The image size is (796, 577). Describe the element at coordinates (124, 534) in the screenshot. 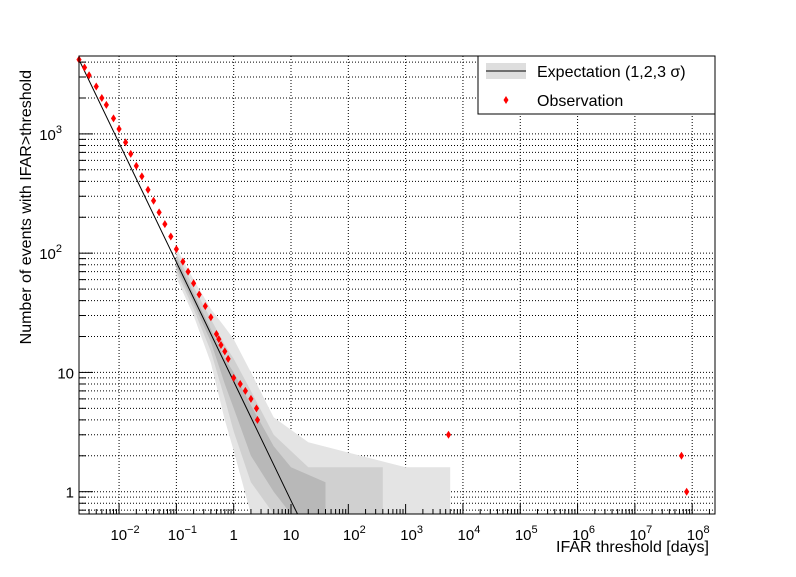

I see `x-tick-label-0: 10⁻²` at that location.